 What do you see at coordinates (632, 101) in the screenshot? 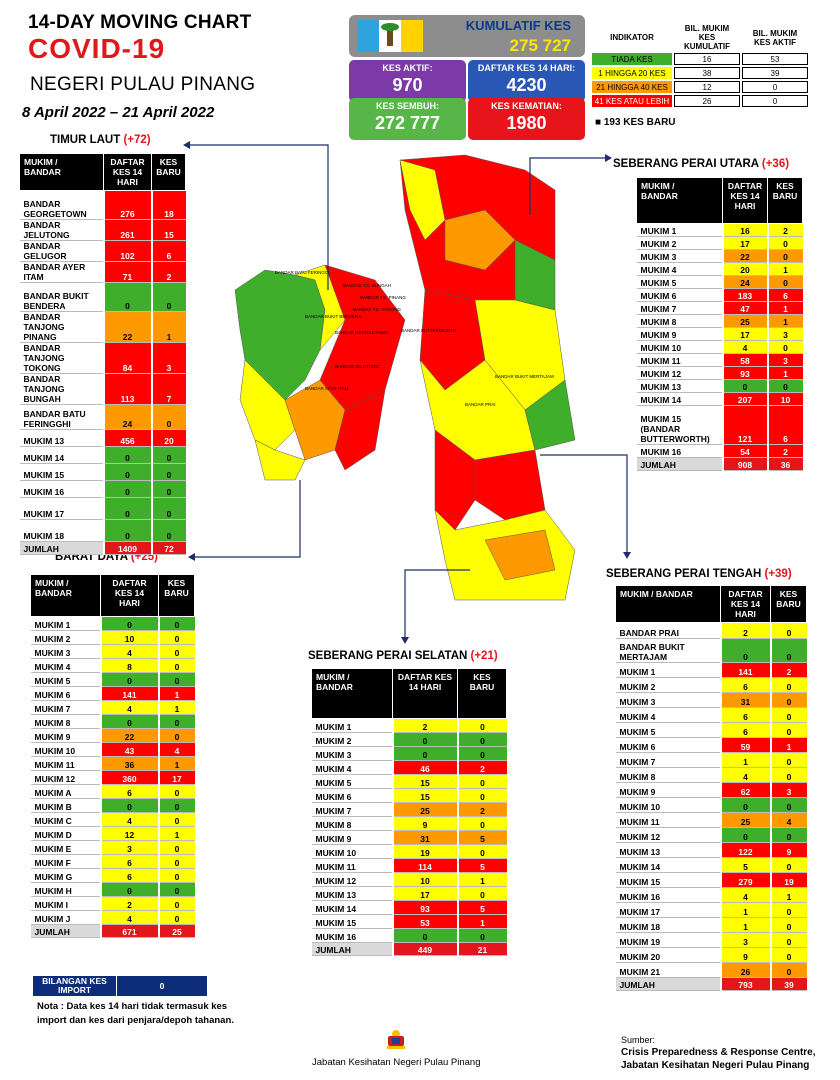
I see `legend-label: 41 KES ATAU LEBIH` at bounding box center [632, 101].